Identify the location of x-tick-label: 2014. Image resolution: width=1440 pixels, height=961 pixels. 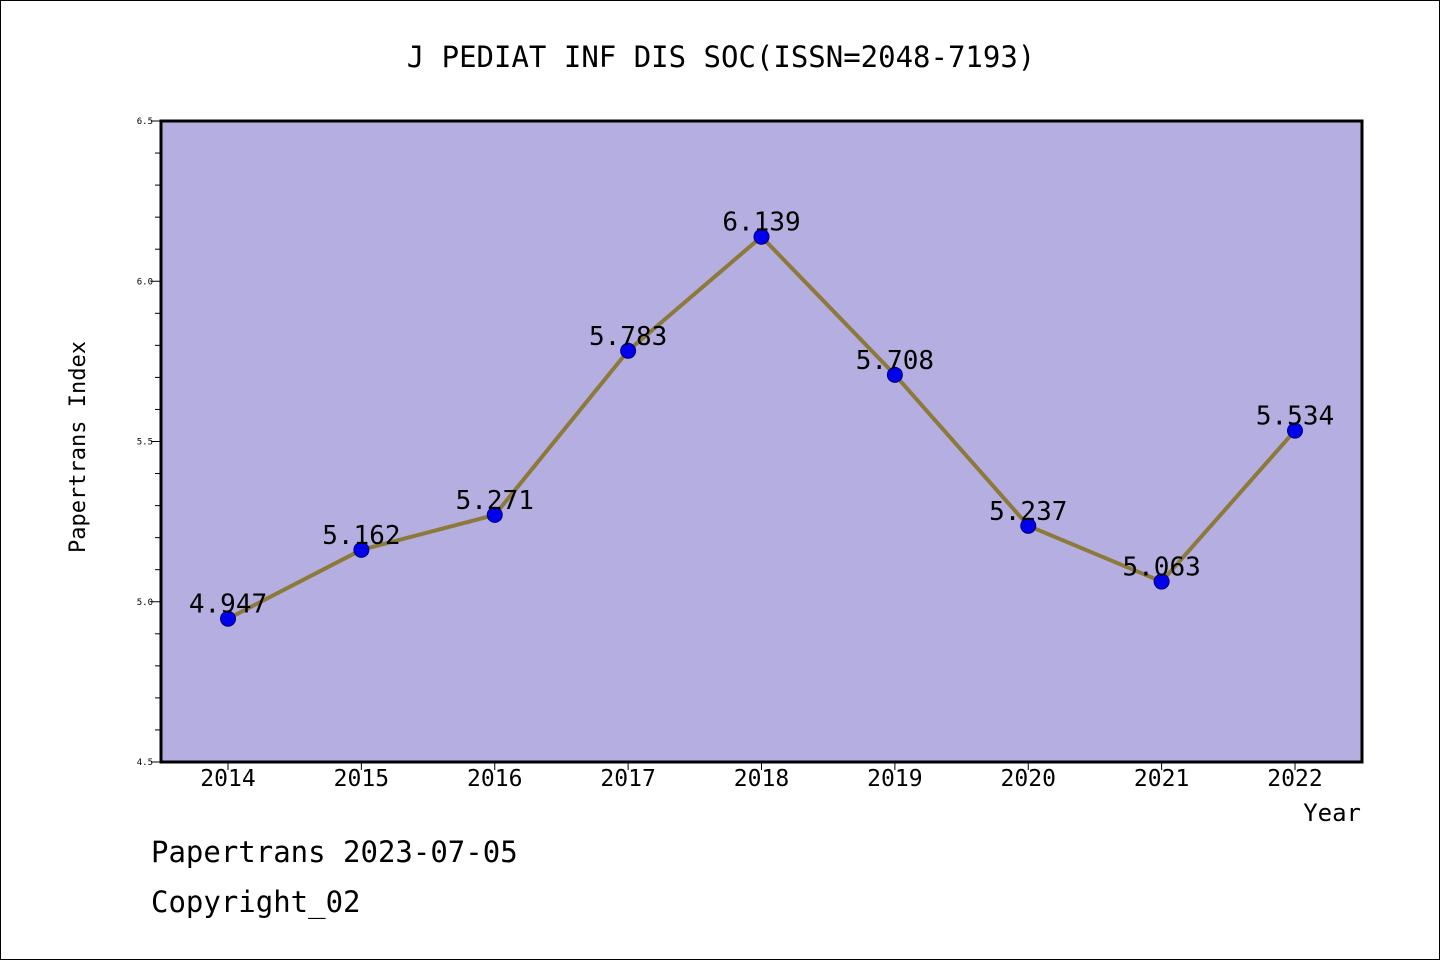
(227, 779).